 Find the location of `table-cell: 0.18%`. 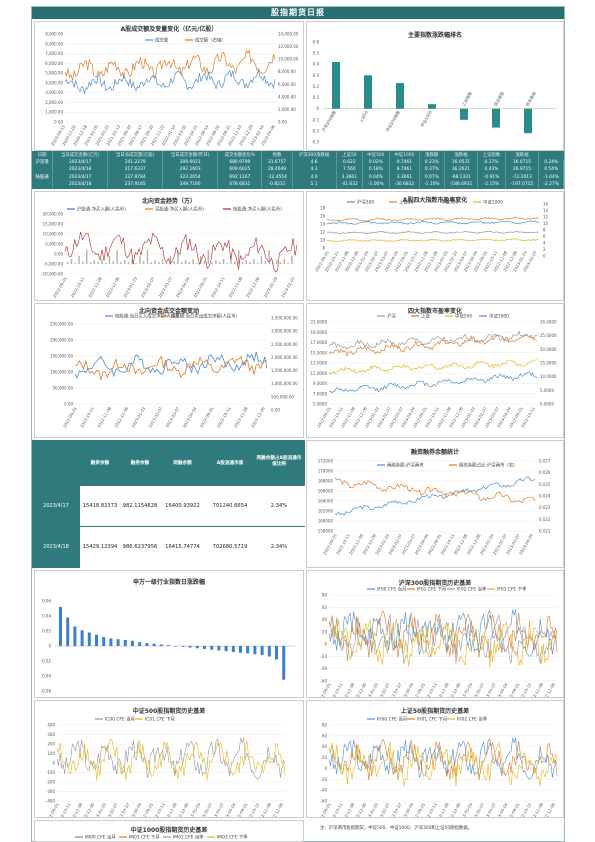

table-cell: 0.18% is located at coordinates (376, 170).